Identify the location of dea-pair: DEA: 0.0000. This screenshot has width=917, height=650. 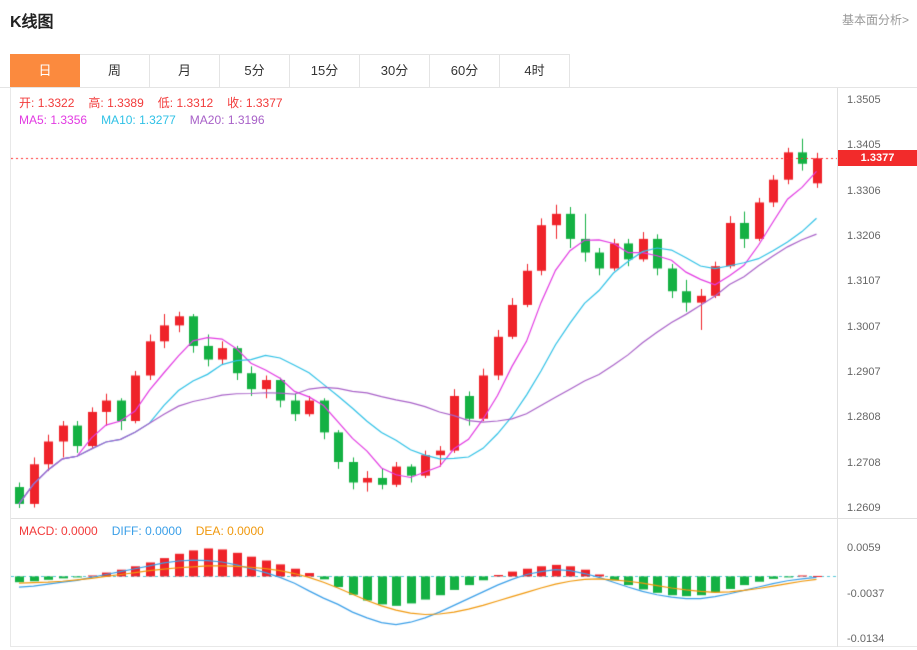
(230, 531).